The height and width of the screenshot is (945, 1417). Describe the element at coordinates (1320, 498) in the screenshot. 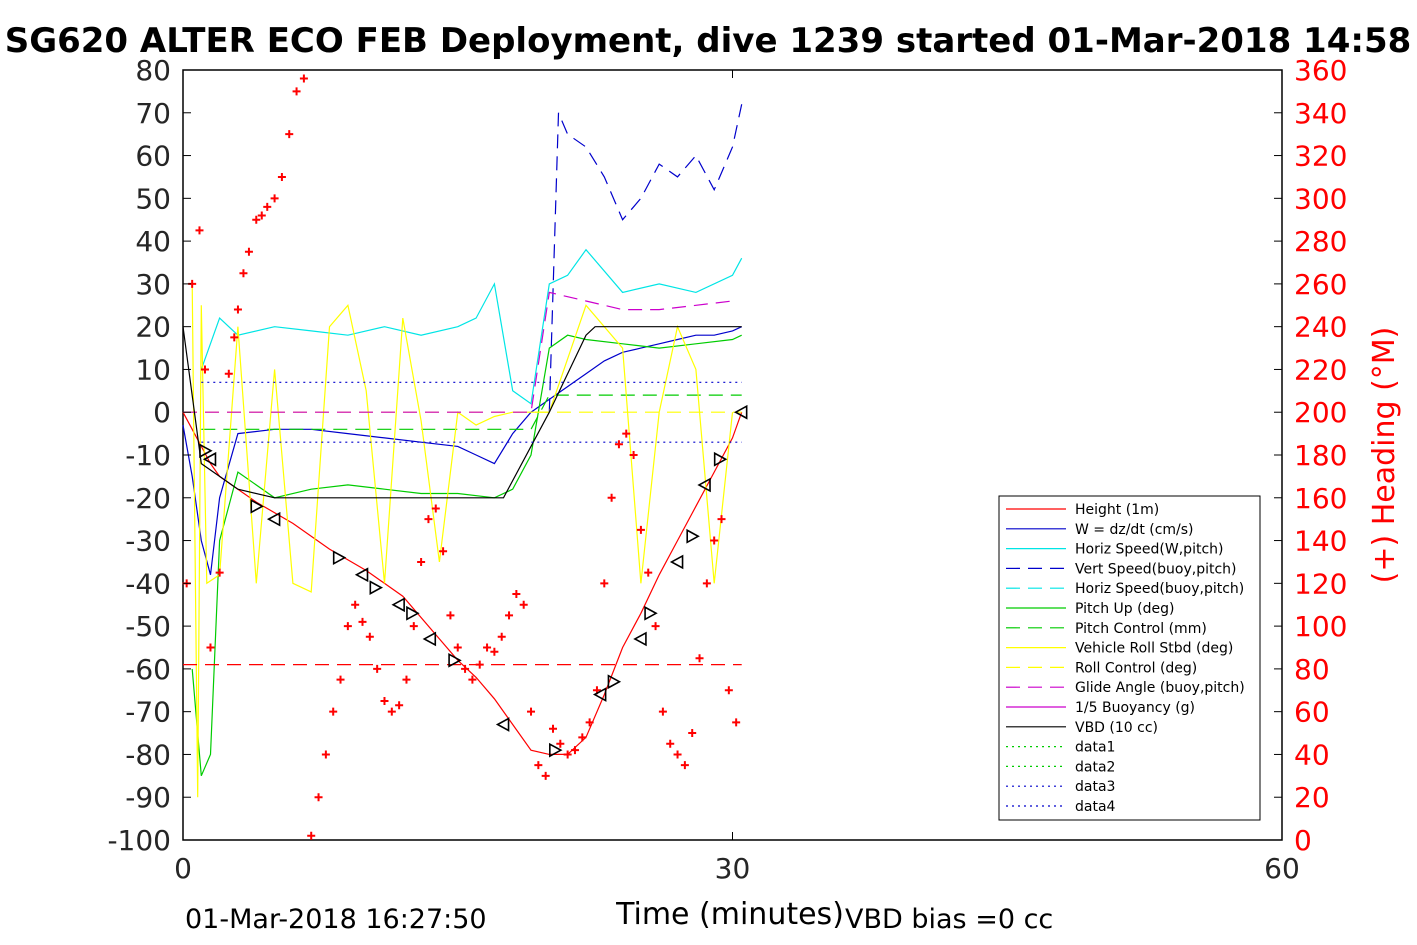

I see `right-tick-label: 160` at that location.